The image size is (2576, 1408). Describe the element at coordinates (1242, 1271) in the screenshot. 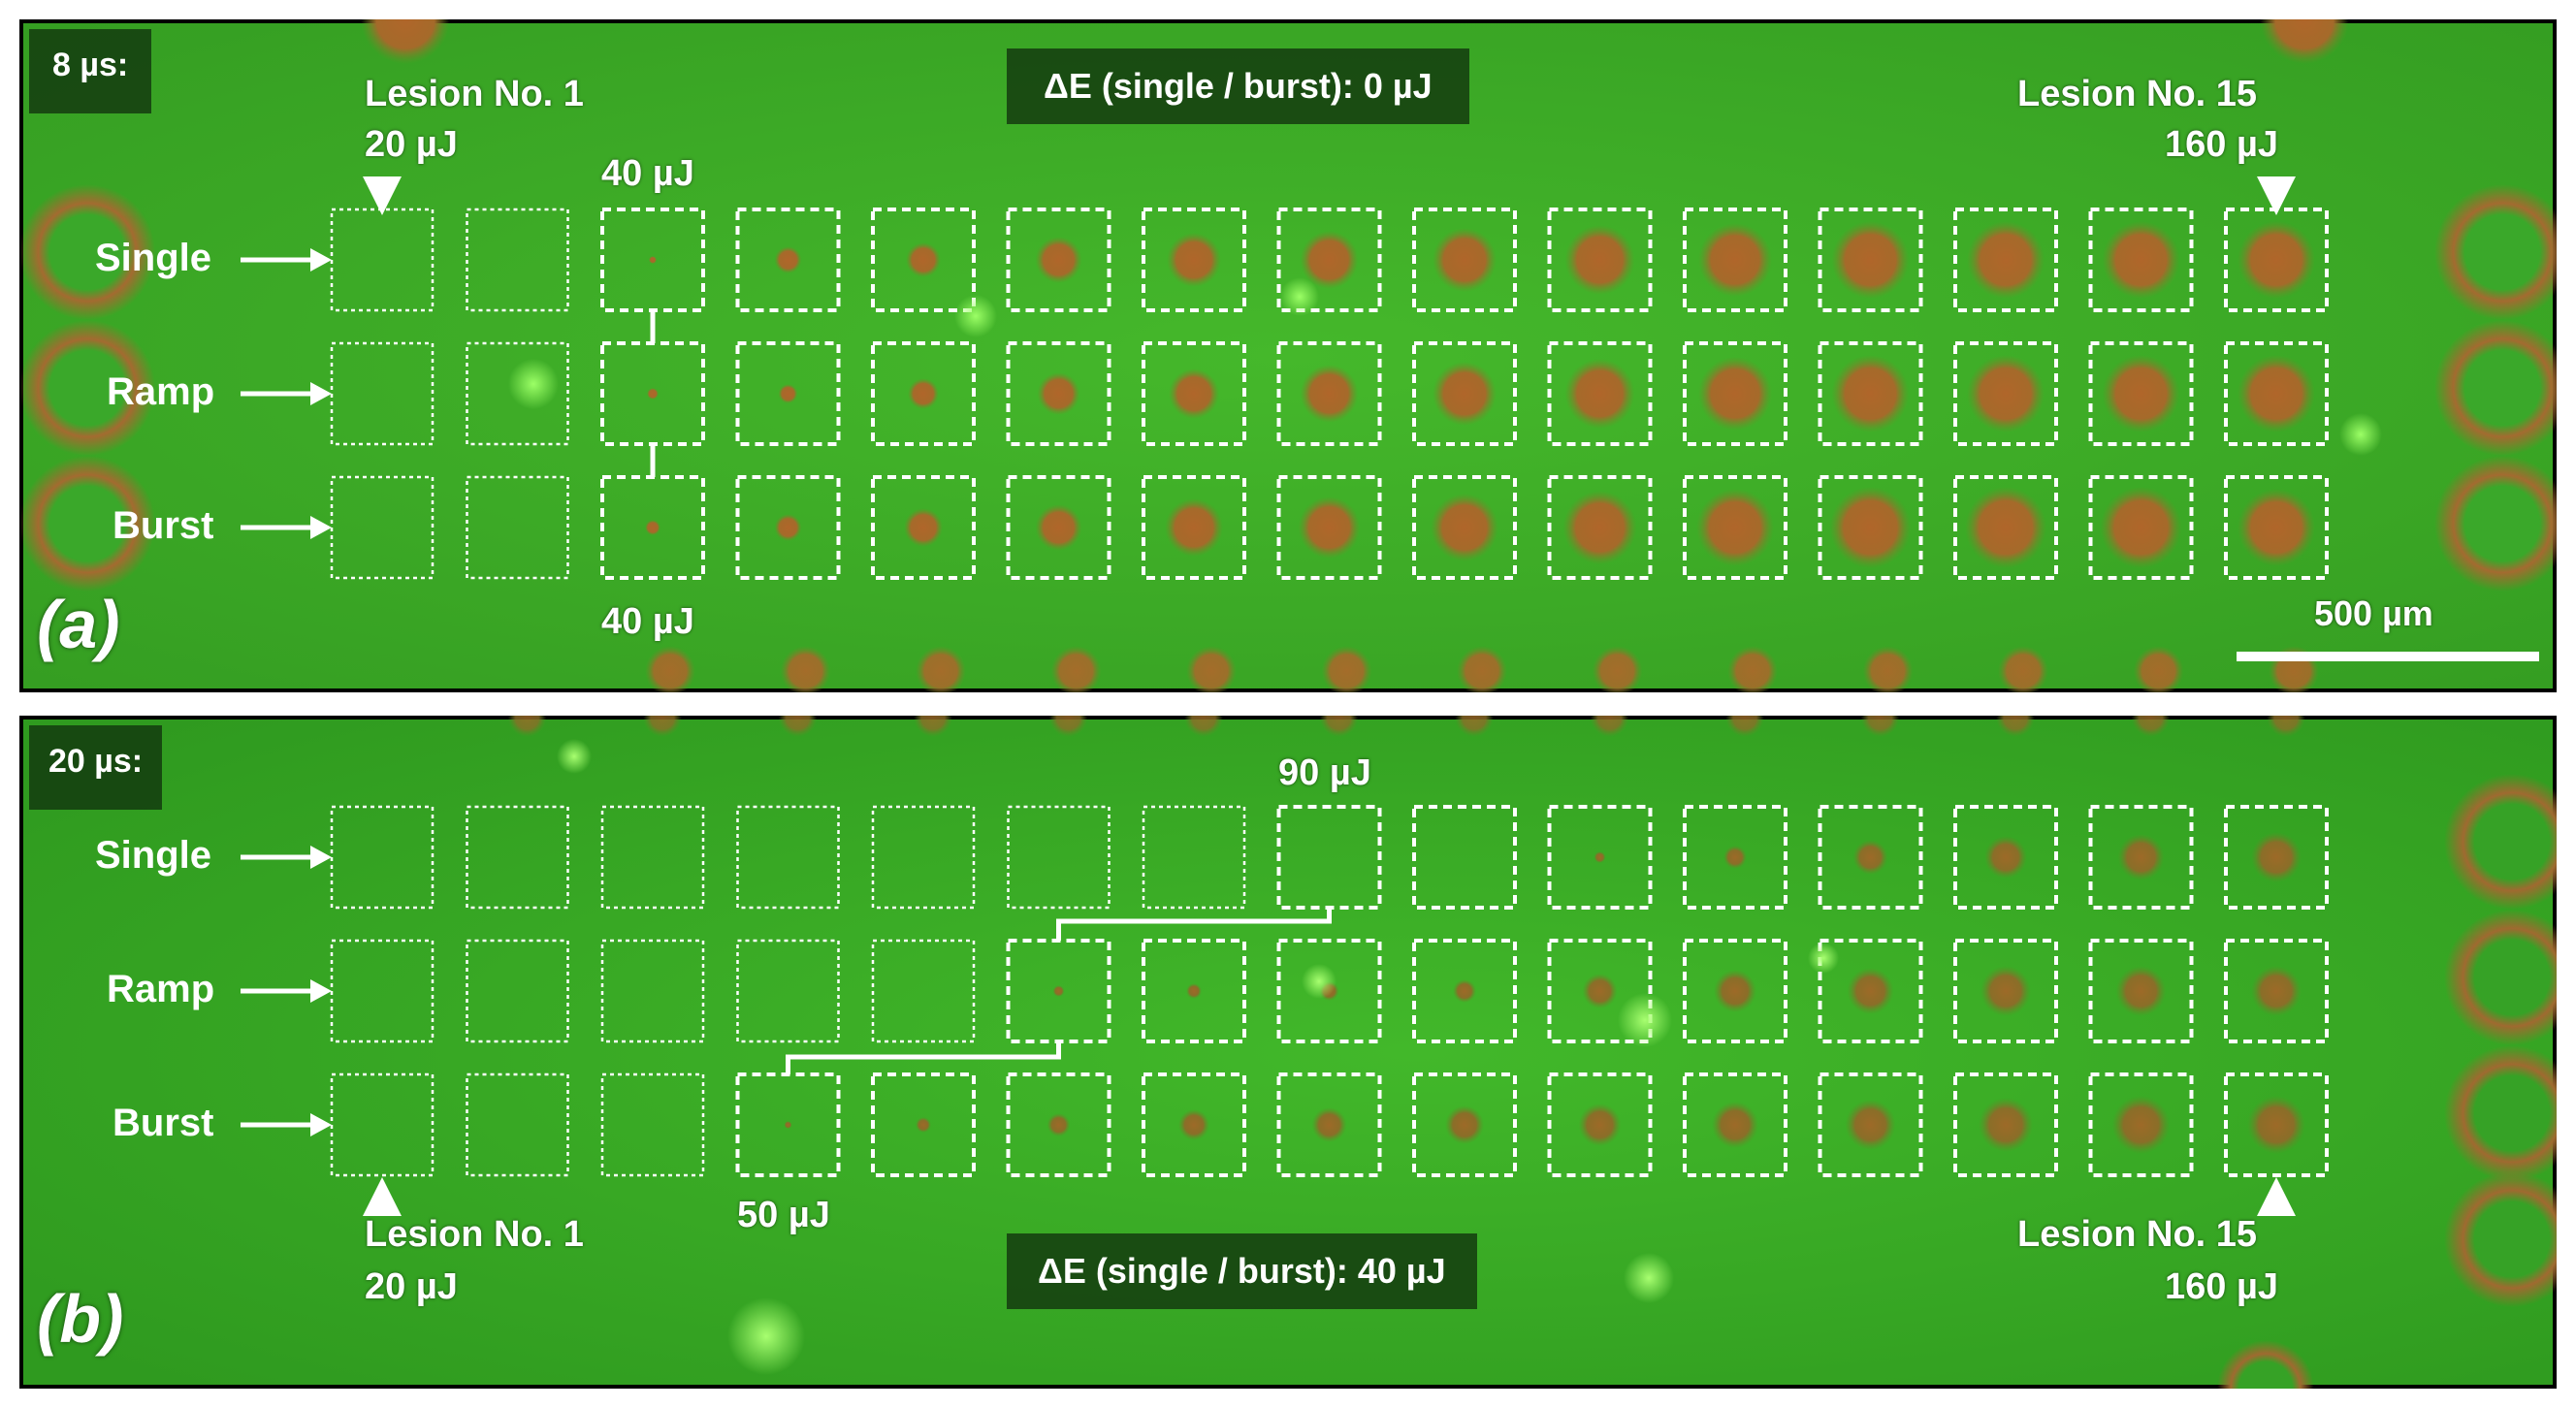

I see `delta-e-label: ΔE (single / burst): 40 µJ` at that location.